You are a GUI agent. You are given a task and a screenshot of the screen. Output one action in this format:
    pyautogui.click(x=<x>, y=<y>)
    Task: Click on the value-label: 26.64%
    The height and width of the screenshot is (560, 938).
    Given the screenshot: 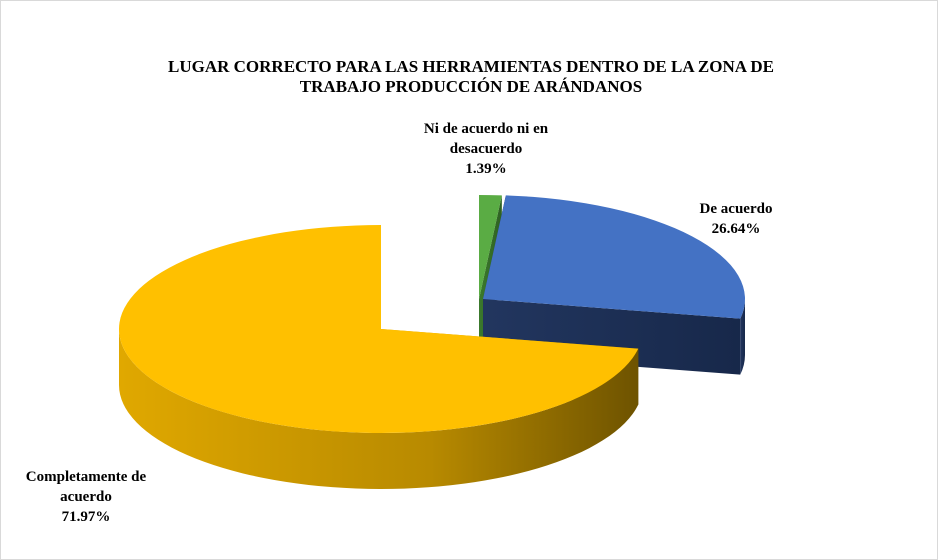 What is the action you would take?
    pyautogui.click(x=736, y=229)
    